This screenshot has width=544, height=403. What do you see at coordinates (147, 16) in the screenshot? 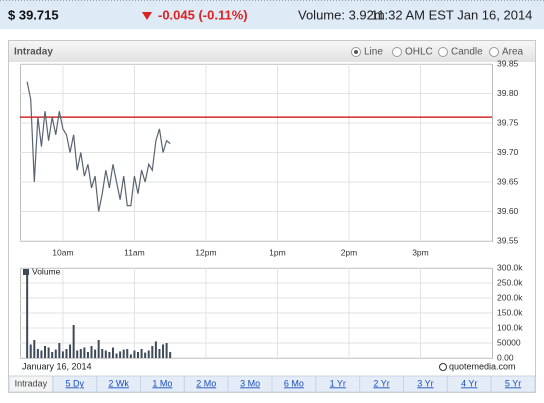
I see `down-arrow` at bounding box center [147, 16].